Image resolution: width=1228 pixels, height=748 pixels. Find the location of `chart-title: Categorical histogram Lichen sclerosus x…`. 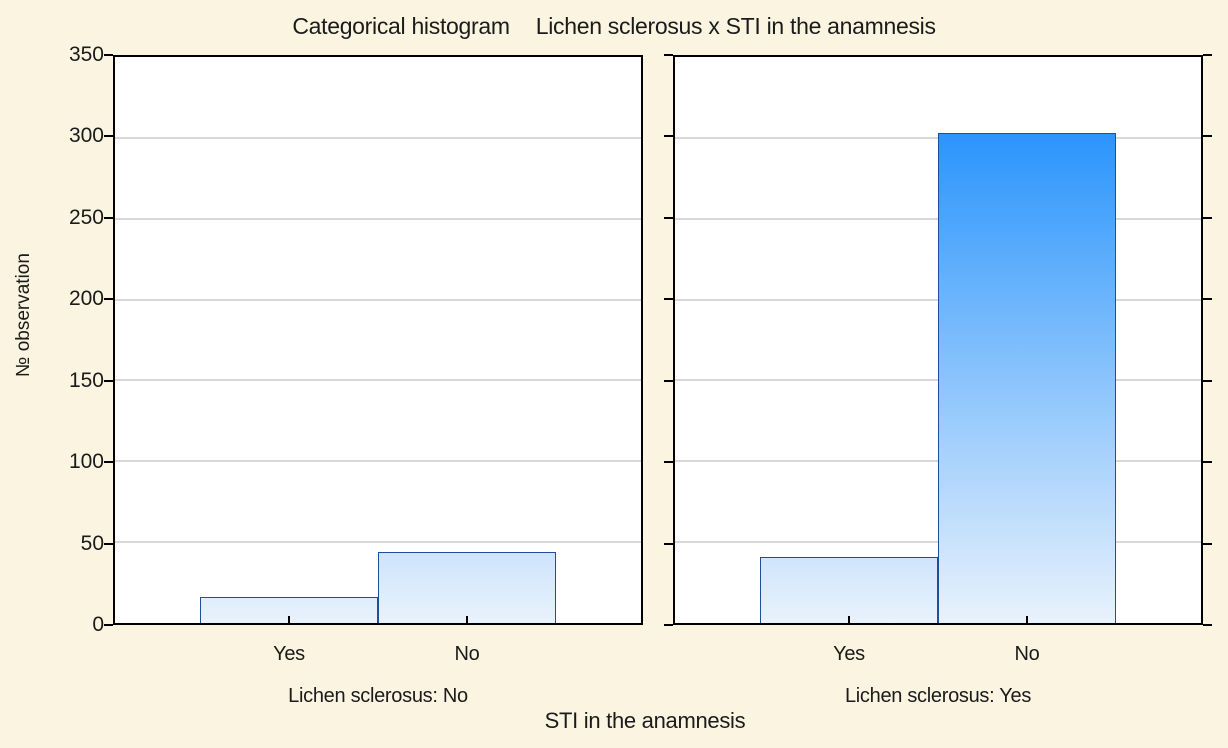

chart-title: Categorical histogram Lichen sclerosus x… is located at coordinates (614, 26).